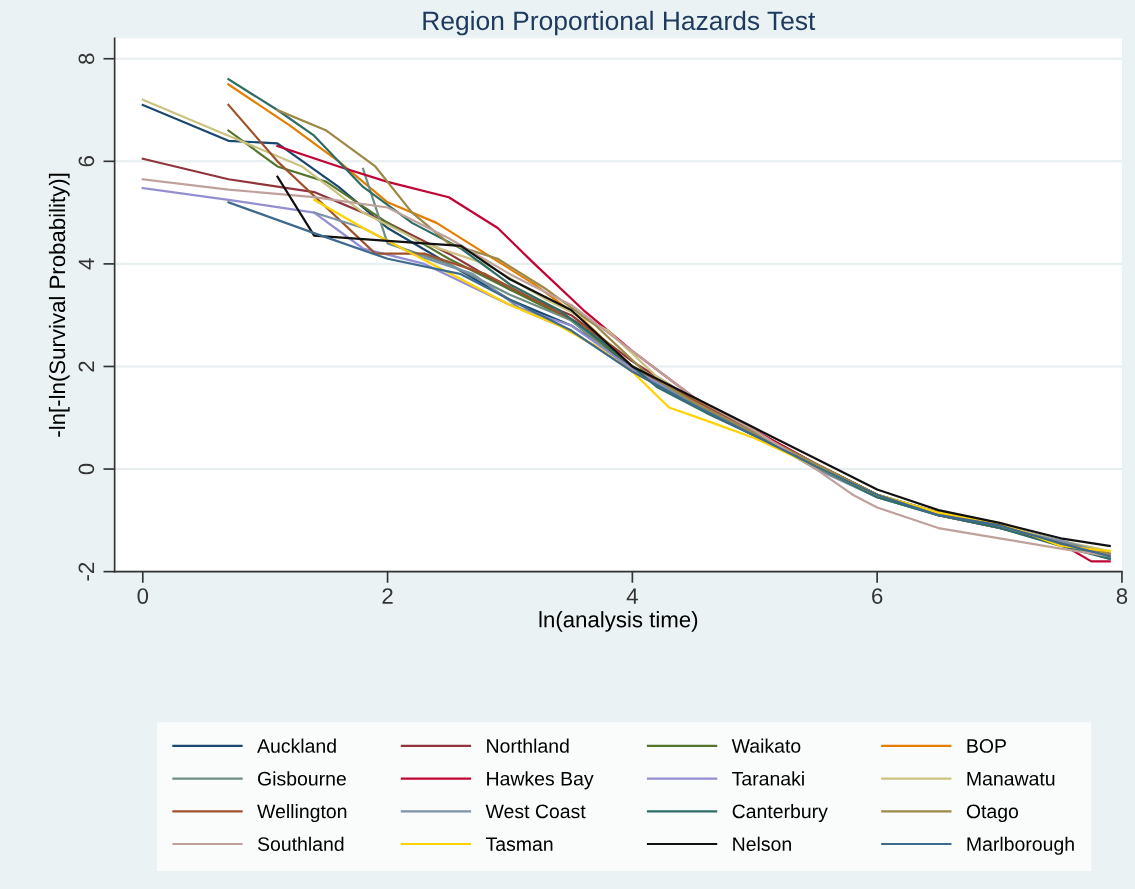 Image resolution: width=1135 pixels, height=889 pixels. Describe the element at coordinates (519, 844) in the screenshot. I see `legend-label: Tasman` at that location.